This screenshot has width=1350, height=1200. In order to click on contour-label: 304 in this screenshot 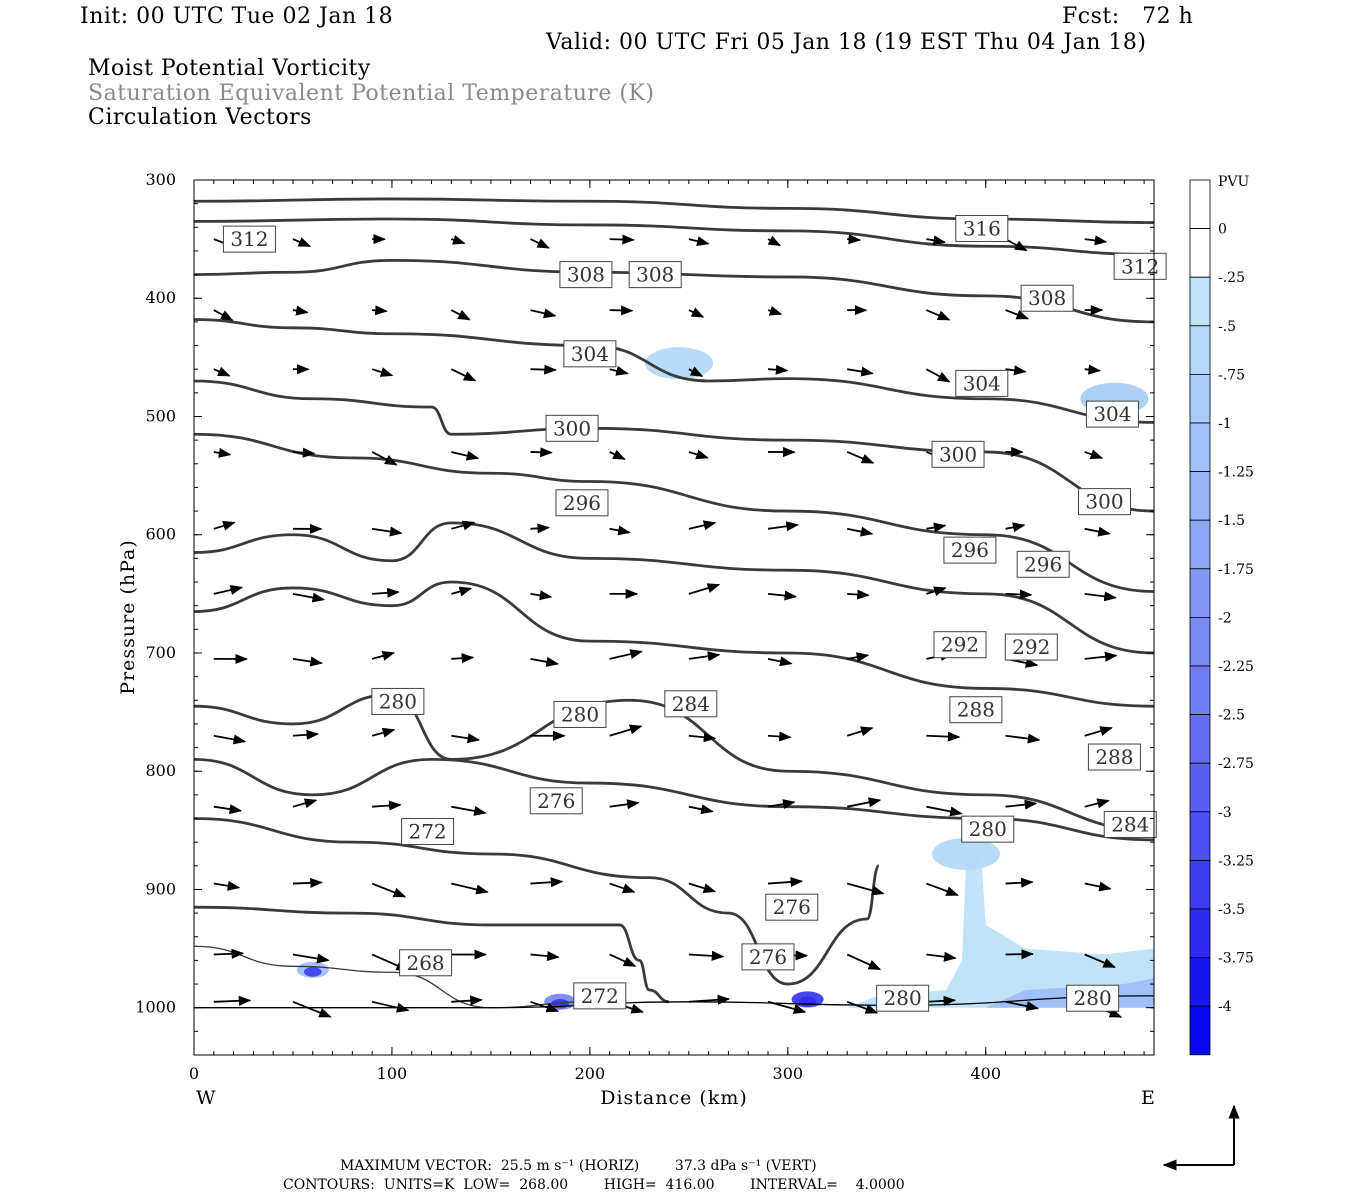, I will do `click(590, 354)`.